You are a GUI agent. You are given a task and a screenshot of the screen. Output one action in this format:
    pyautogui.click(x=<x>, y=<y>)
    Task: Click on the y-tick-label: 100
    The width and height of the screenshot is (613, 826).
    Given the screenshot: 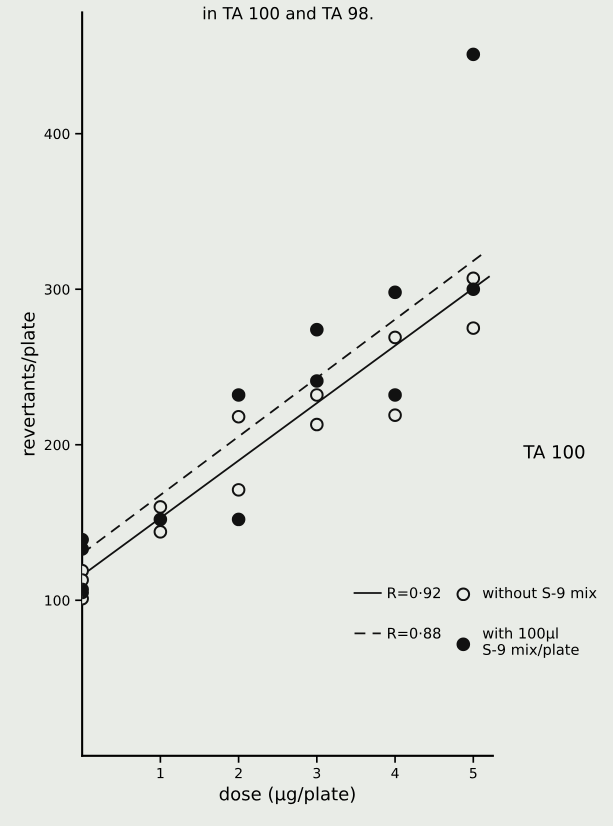 What is the action you would take?
    pyautogui.click(x=57, y=600)
    